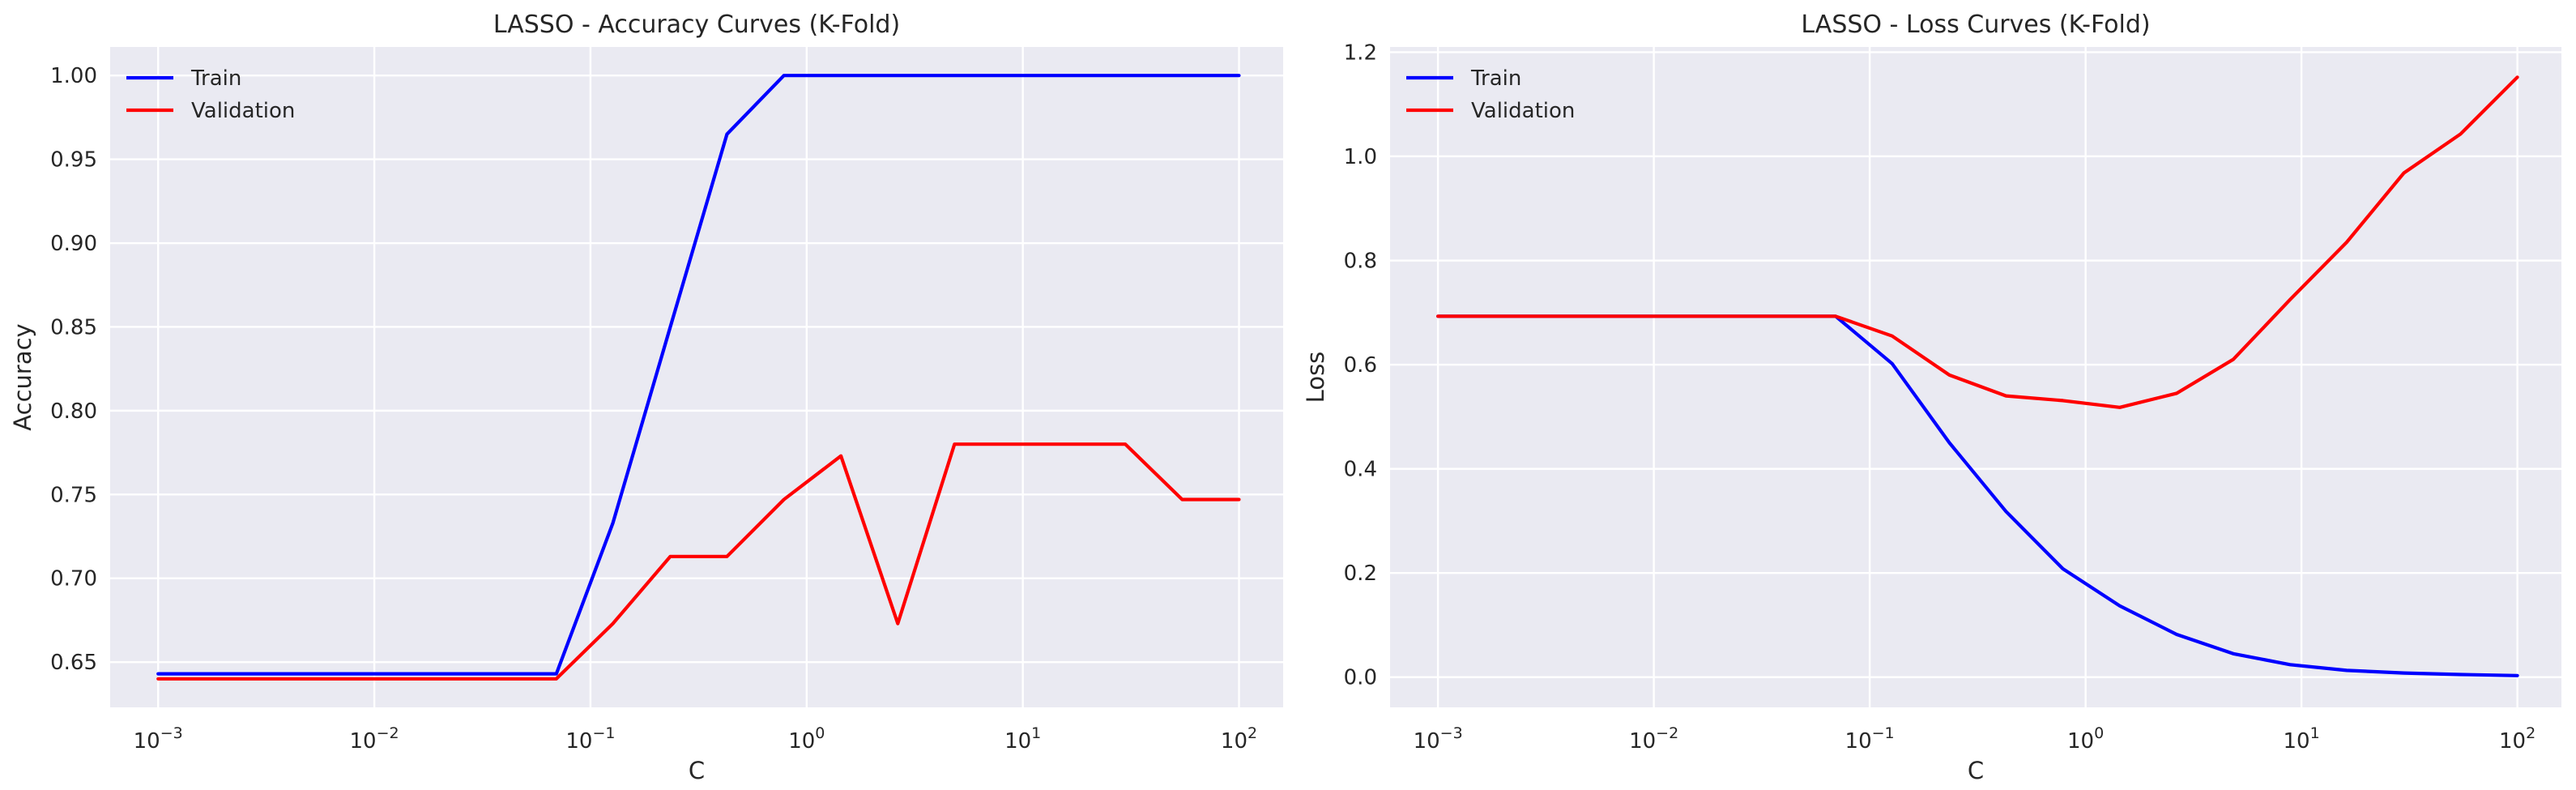  What do you see at coordinates (1439, 739) in the screenshot?
I see `loss-x-tick-label: 10⁻³` at bounding box center [1439, 739].